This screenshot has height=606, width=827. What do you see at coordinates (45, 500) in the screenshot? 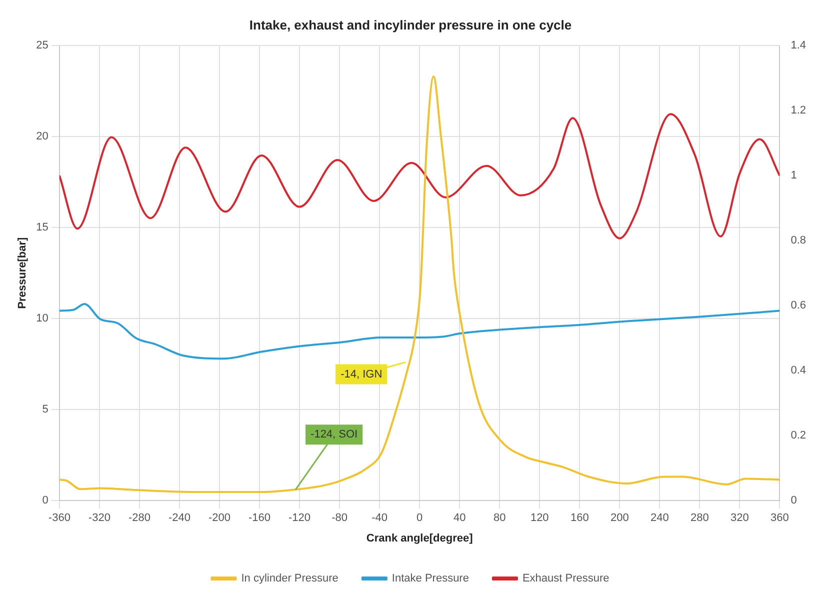
I see `y-tick-label: 0` at bounding box center [45, 500].